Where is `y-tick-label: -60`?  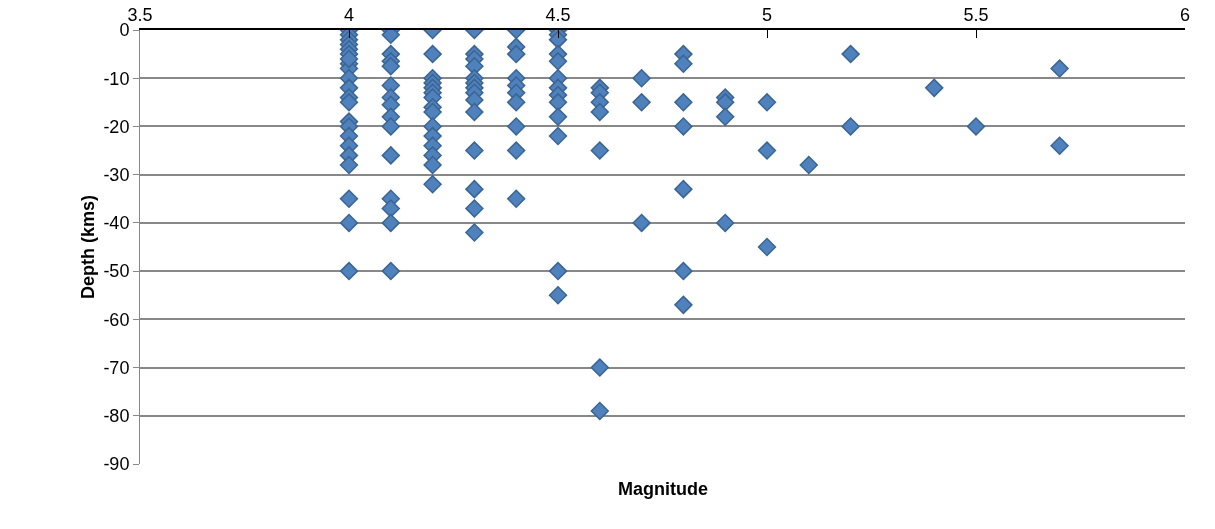
y-tick-label: -60 is located at coordinates (116, 319).